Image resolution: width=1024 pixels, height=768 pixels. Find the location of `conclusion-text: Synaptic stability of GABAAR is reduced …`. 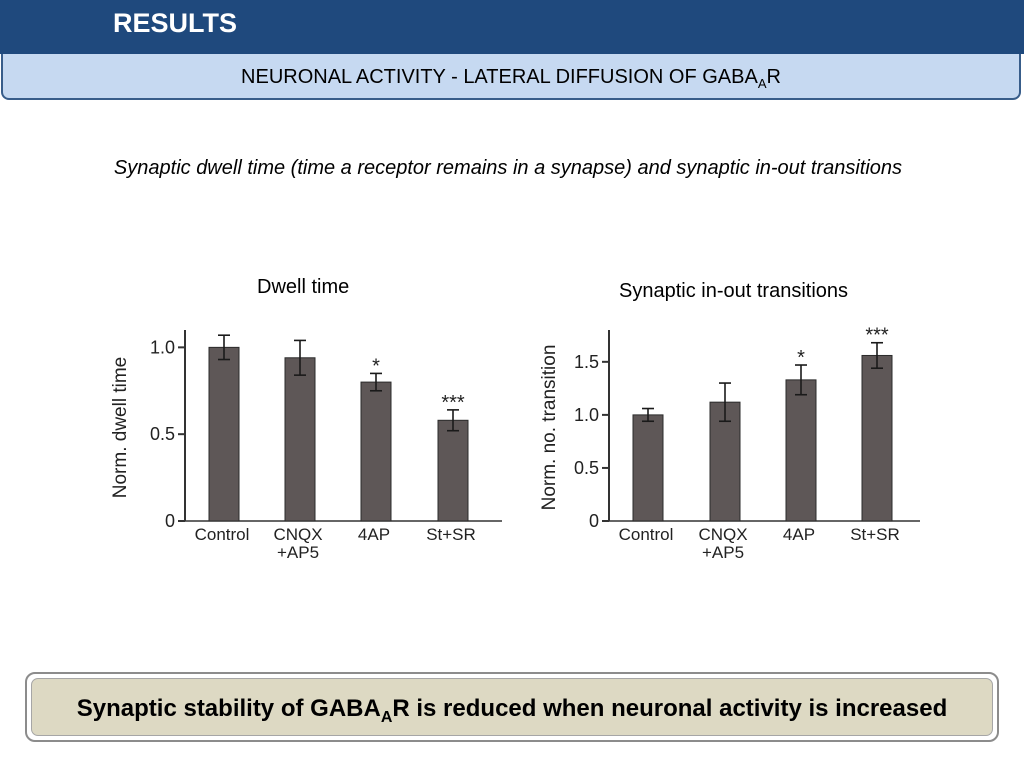

conclusion-text: Synaptic stability of GABAAR is reduced … is located at coordinates (512, 711).